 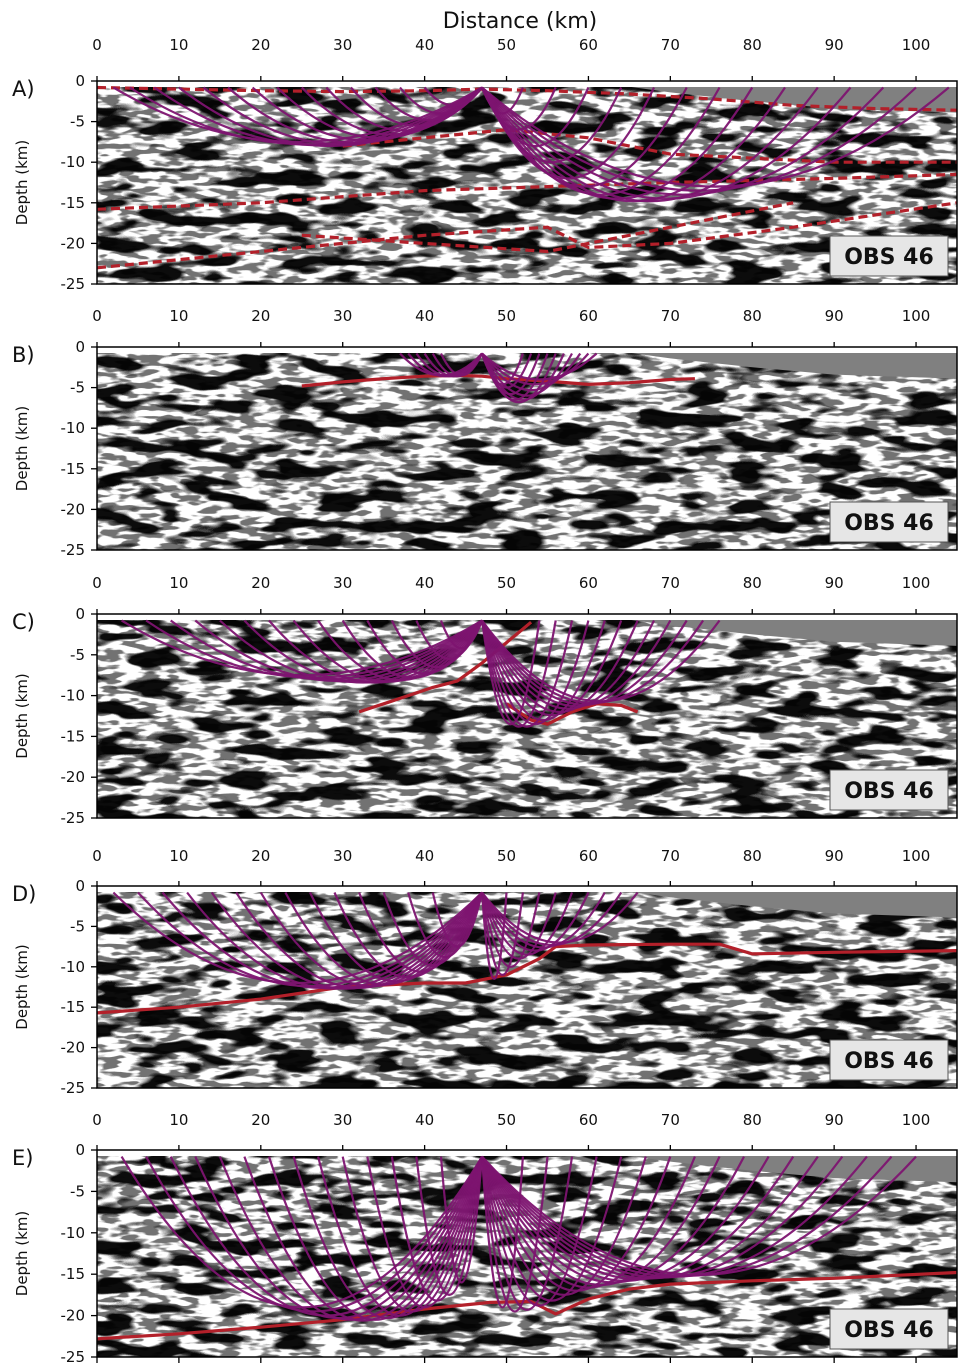 What do you see at coordinates (520, 21) in the screenshot?
I see `distance-axis-title: Distance (km)` at bounding box center [520, 21].